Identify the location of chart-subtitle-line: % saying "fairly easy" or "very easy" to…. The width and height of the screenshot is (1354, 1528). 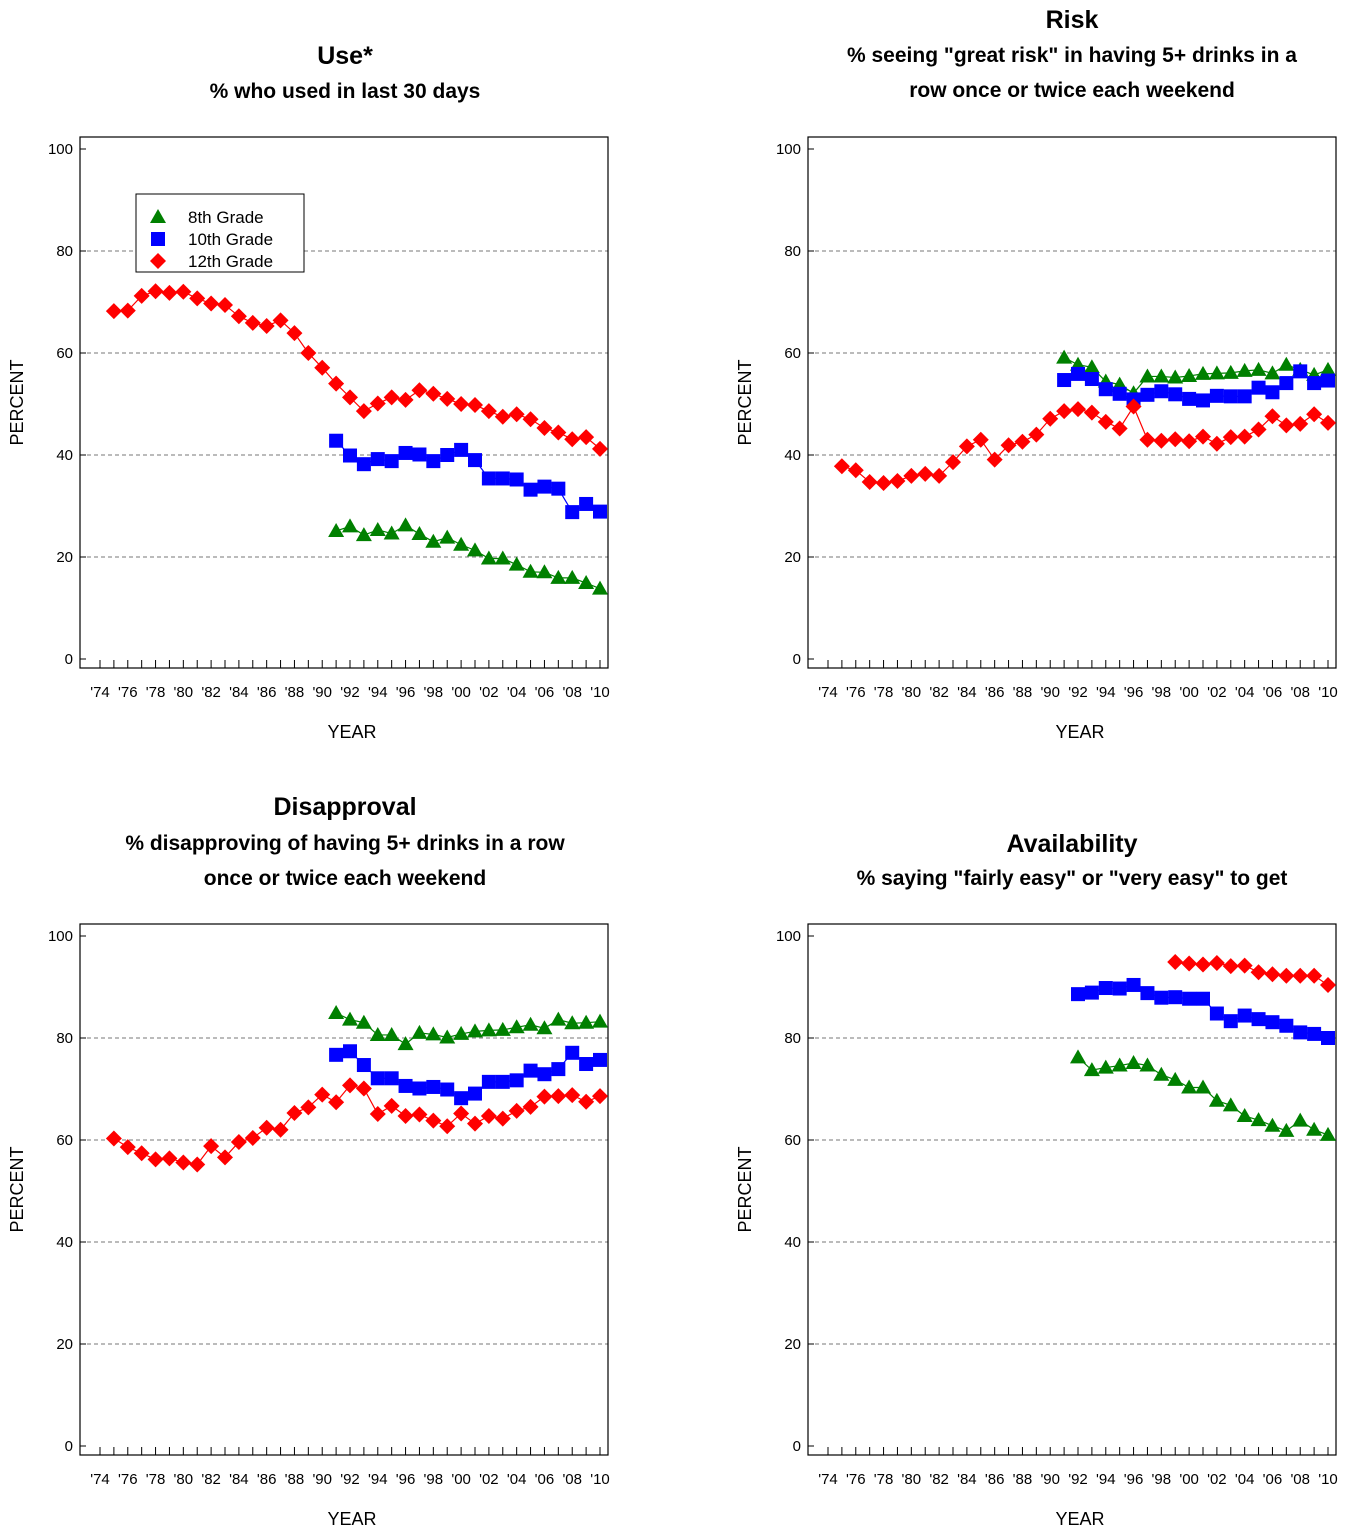
(1072, 878).